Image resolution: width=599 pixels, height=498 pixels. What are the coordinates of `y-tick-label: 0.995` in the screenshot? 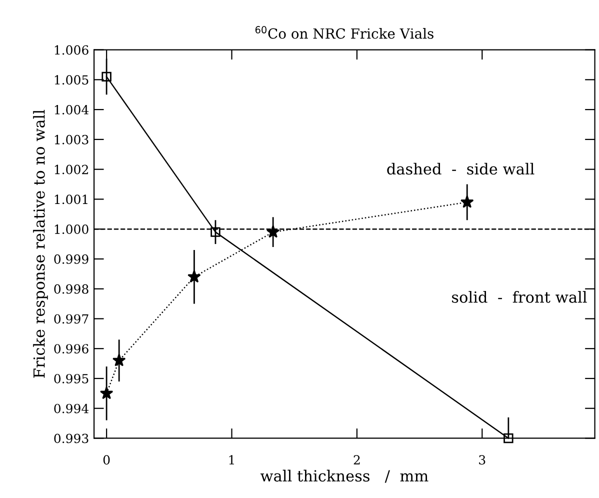 It's located at (71, 379).